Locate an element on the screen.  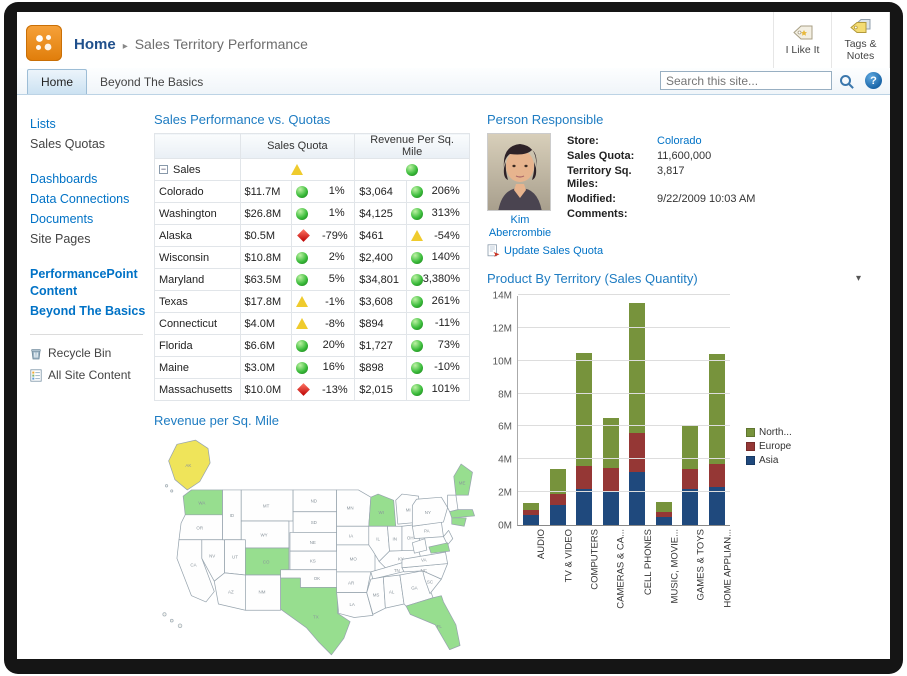
table-row-texas: Texas $17.8M -1% $3,608 261% is located at coordinates (312, 301).